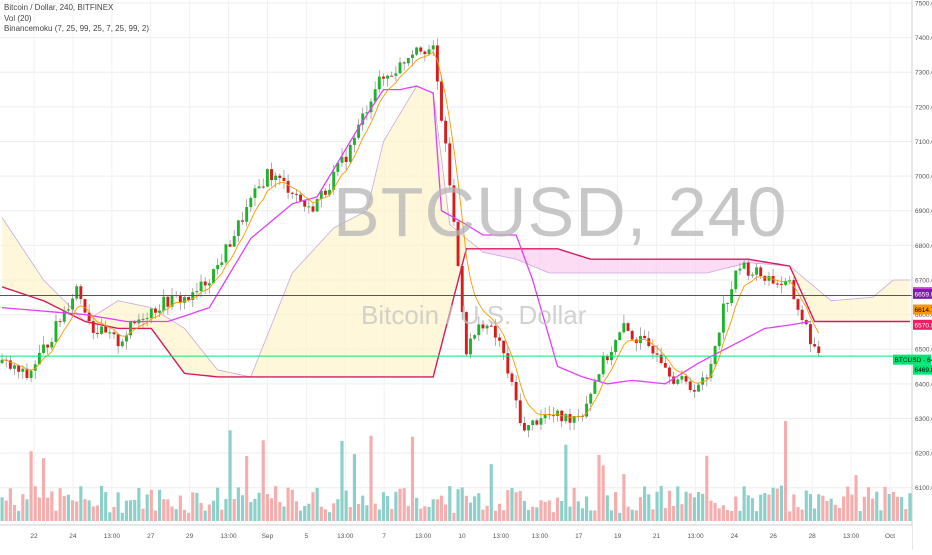 This screenshot has width=932, height=555. I want to click on legend-volume: Vol (20), so click(76, 19).